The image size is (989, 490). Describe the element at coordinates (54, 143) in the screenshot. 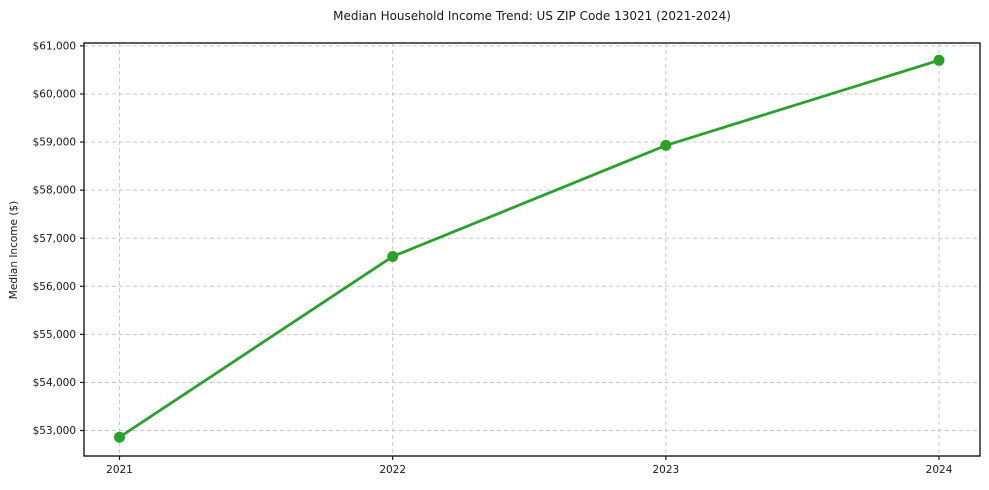

I see `y-tick-label: $59,000` at that location.